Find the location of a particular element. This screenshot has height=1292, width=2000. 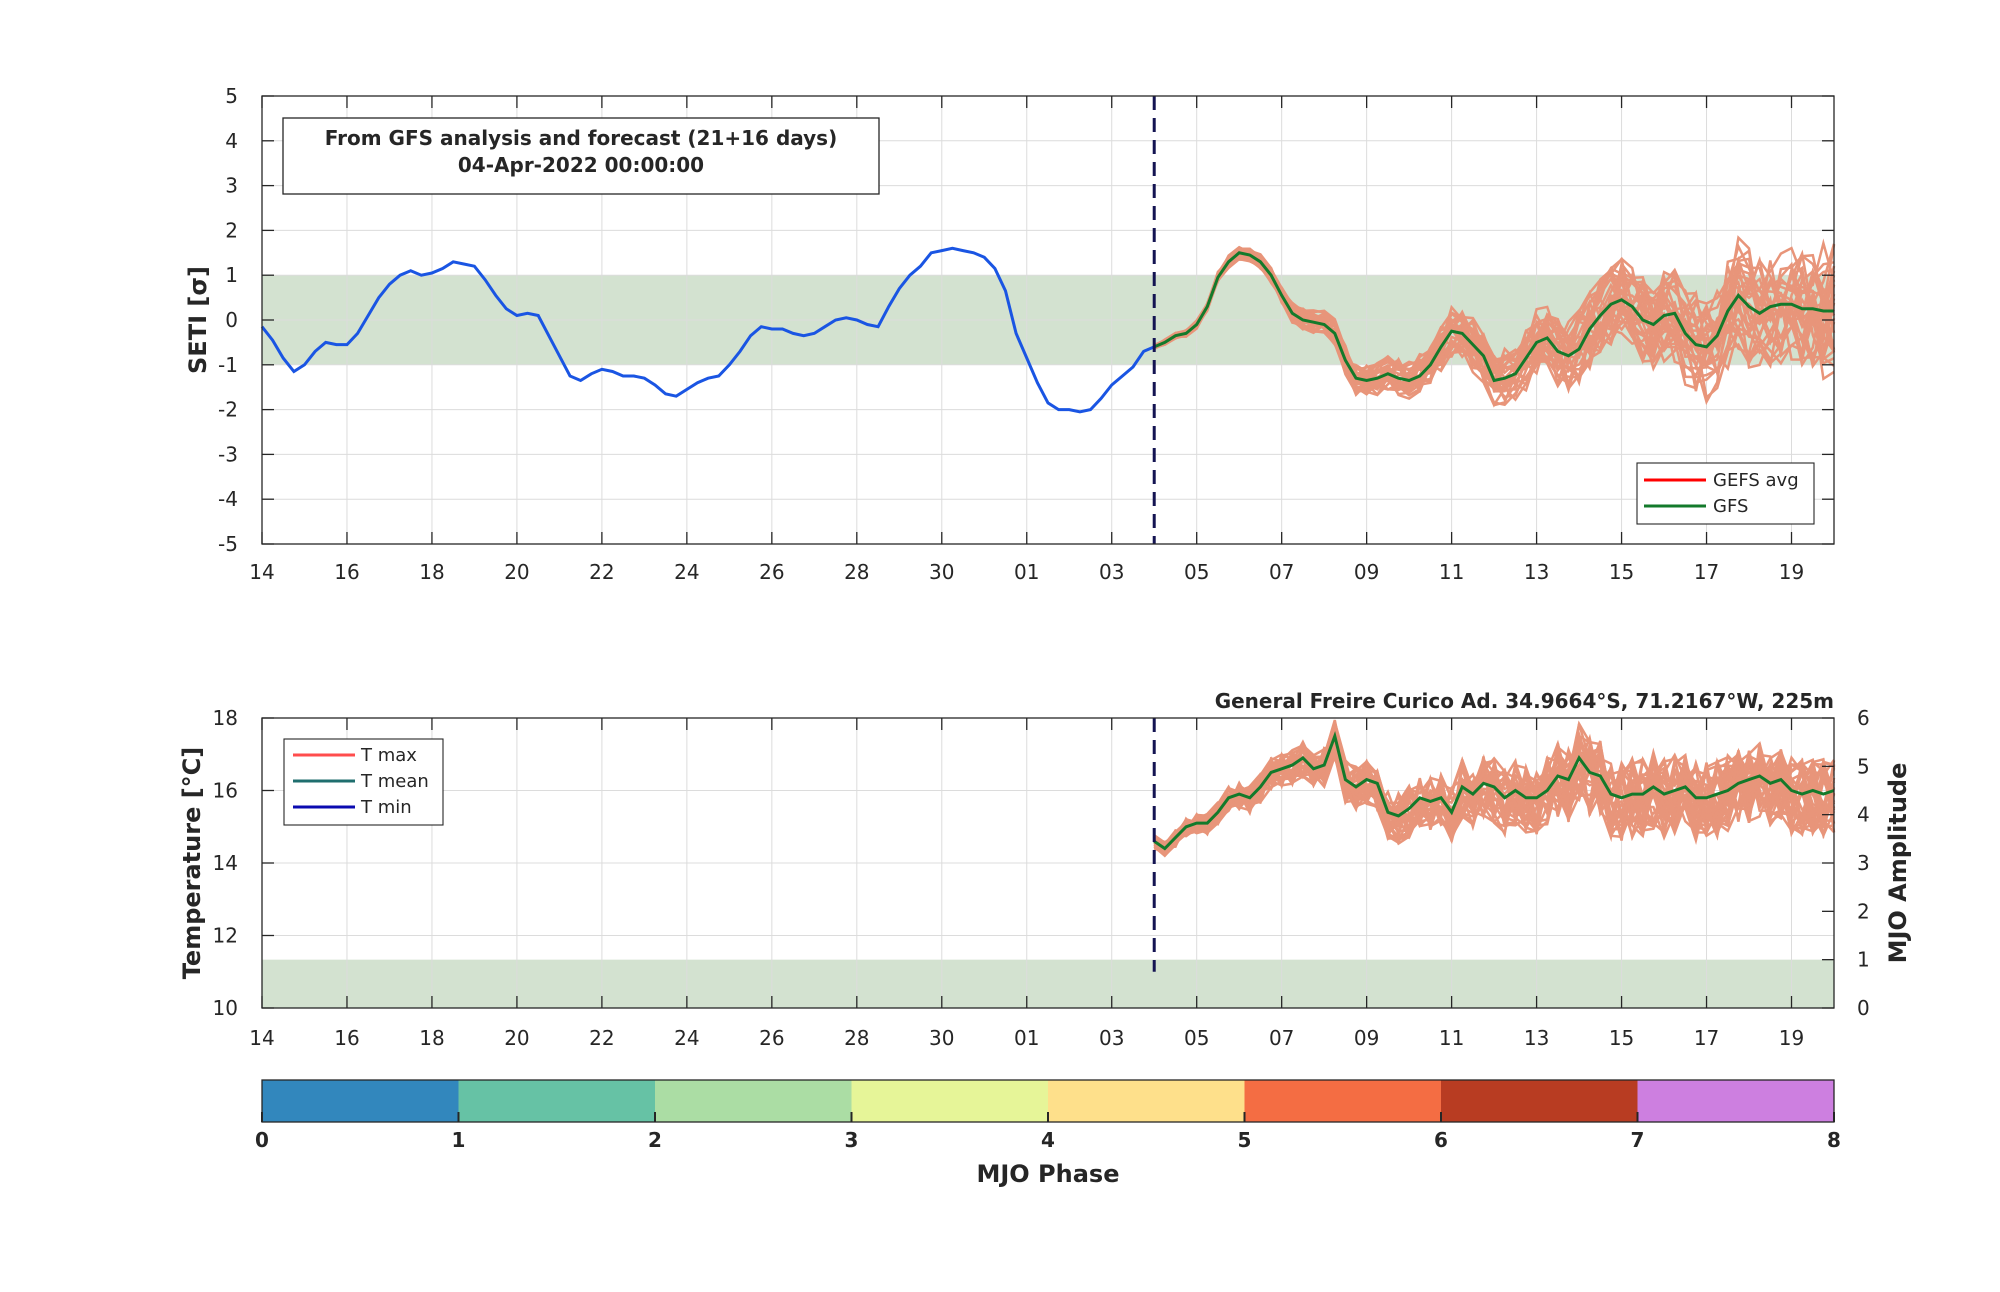

seti-x-tick-label: 17 is located at coordinates (1706, 572).